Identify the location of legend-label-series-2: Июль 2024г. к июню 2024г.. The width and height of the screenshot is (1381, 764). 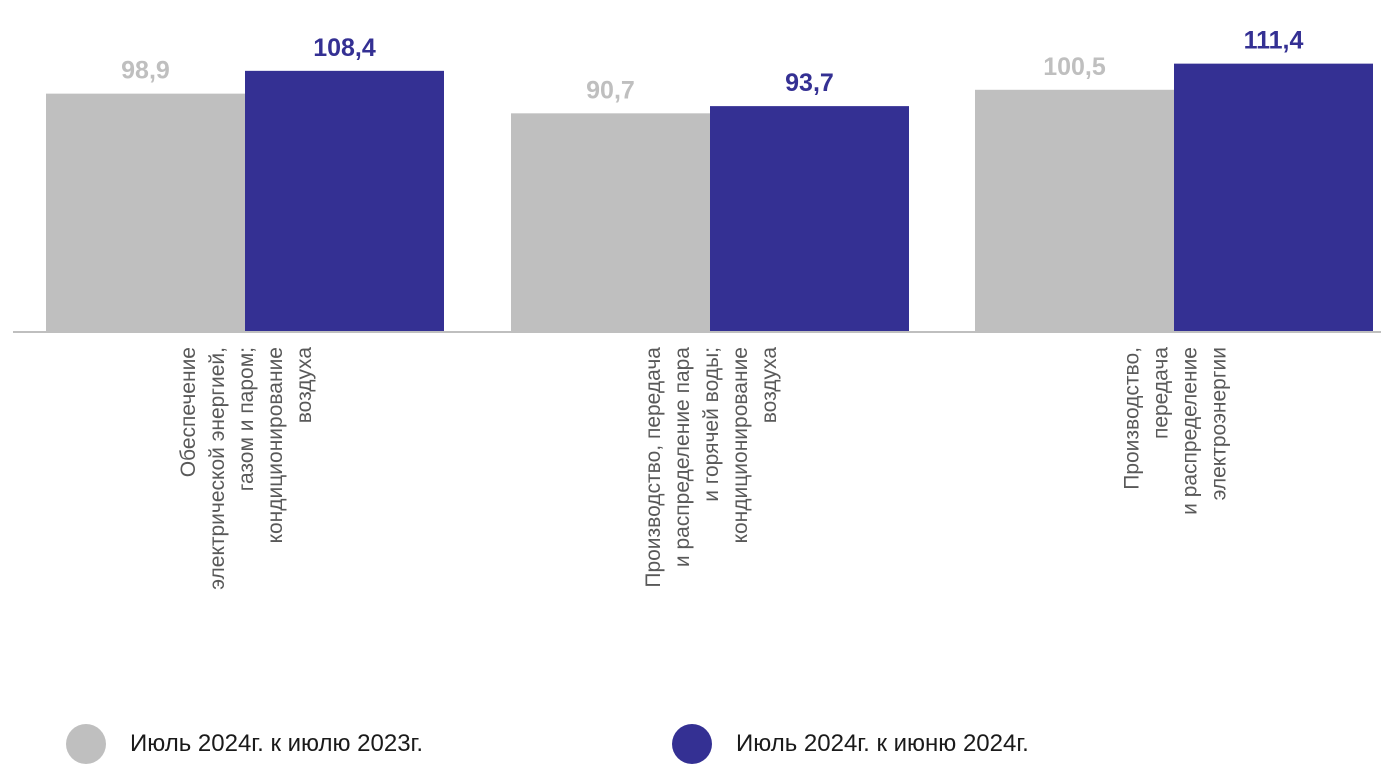
(882, 743).